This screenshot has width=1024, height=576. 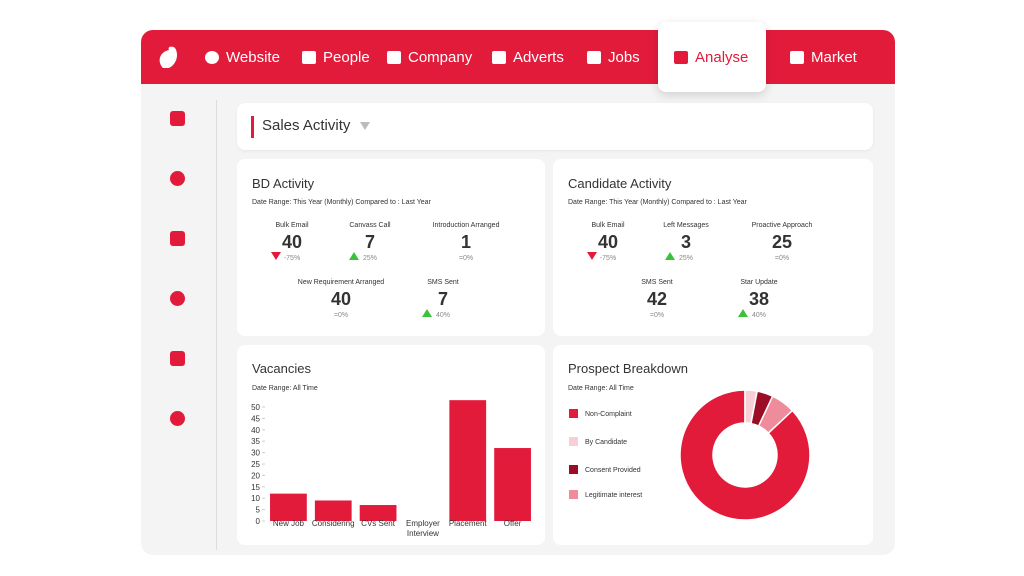 What do you see at coordinates (465, 242) in the screenshot?
I see `metric-value: 1` at bounding box center [465, 242].